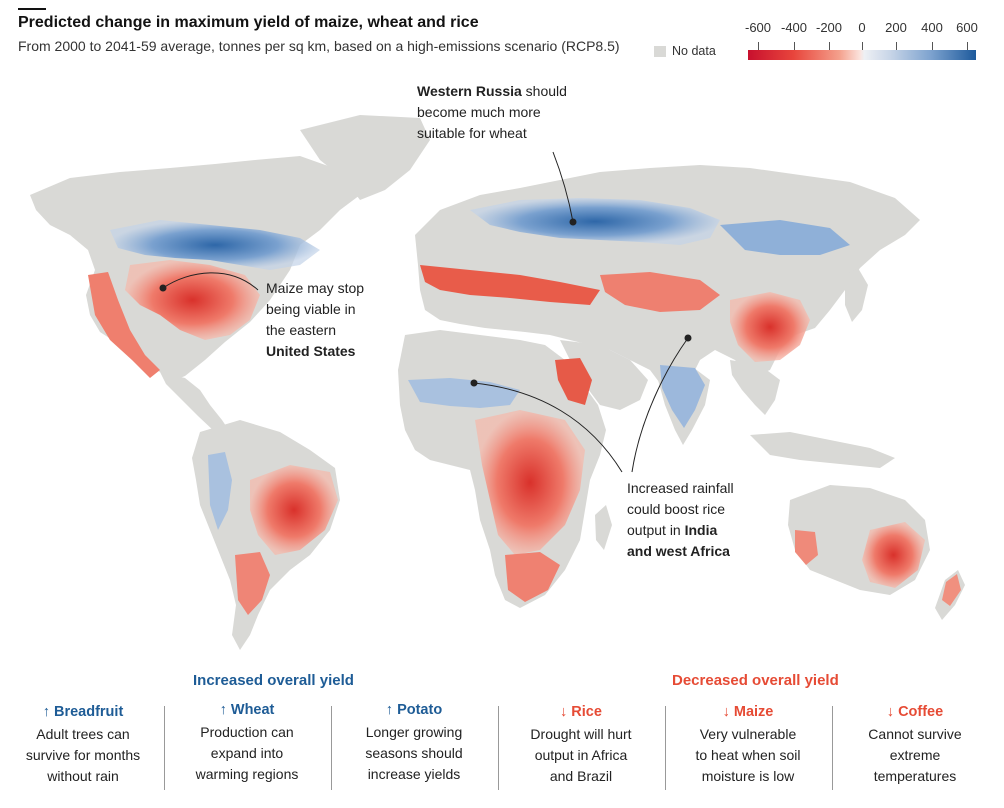  Describe the element at coordinates (365, 157) in the screenshot. I see `land-greenland` at that location.